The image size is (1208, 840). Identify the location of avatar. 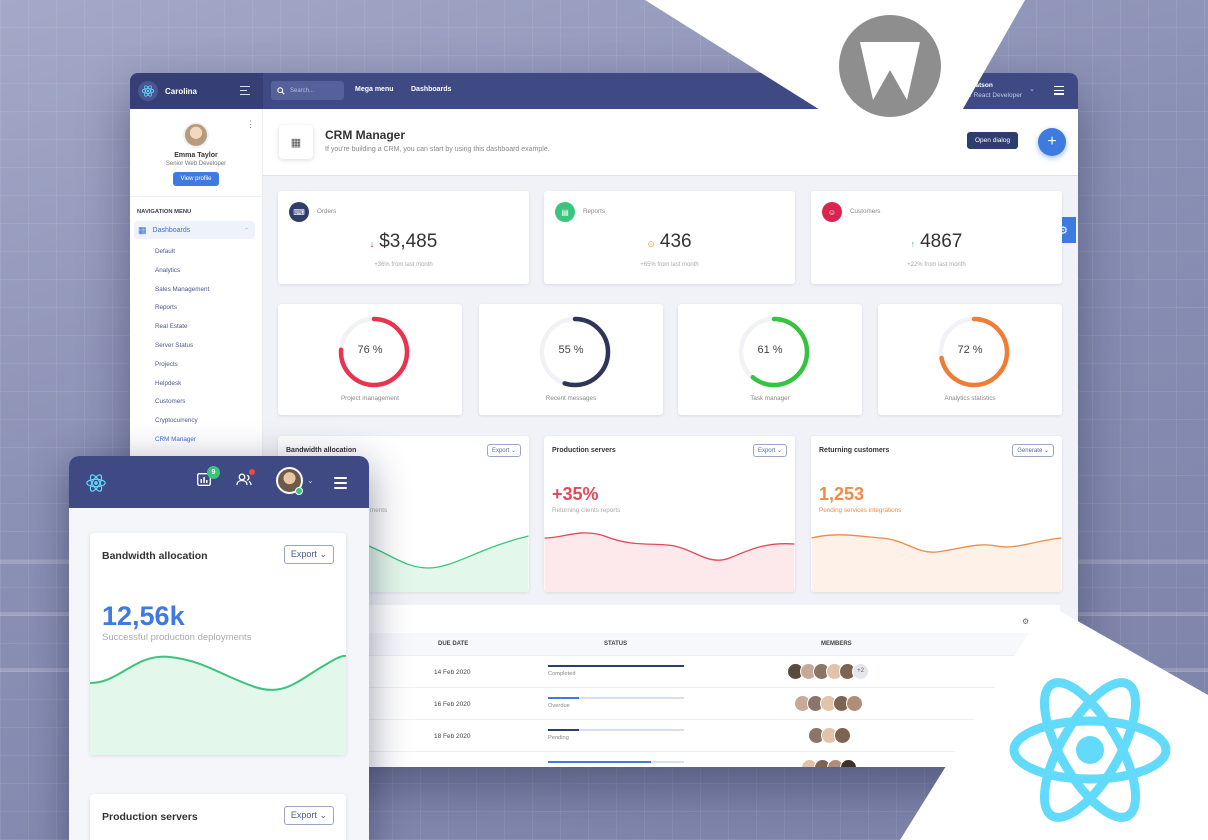
(289, 480).